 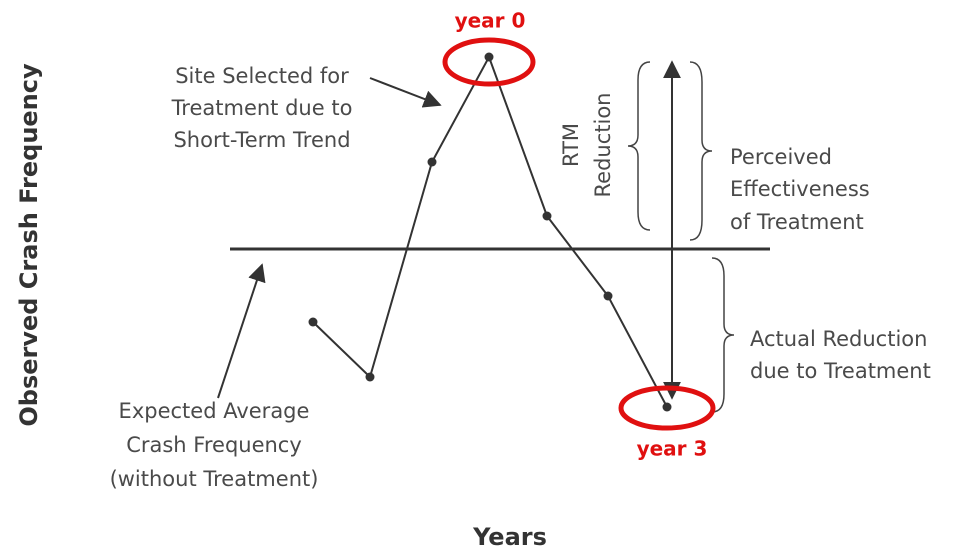 What do you see at coordinates (800, 189) in the screenshot?
I see `annotation: Effectiveness` at bounding box center [800, 189].